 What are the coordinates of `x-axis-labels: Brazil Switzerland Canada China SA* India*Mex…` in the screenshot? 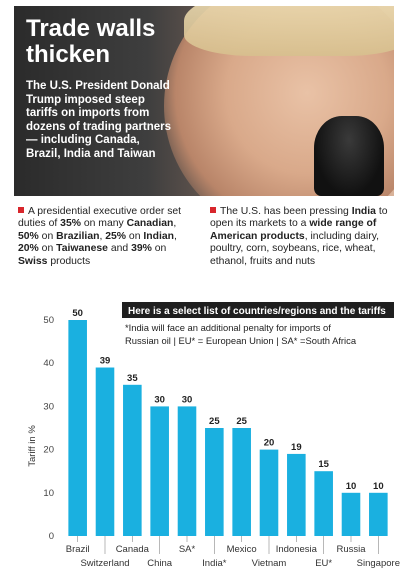 It's located at (233, 552).